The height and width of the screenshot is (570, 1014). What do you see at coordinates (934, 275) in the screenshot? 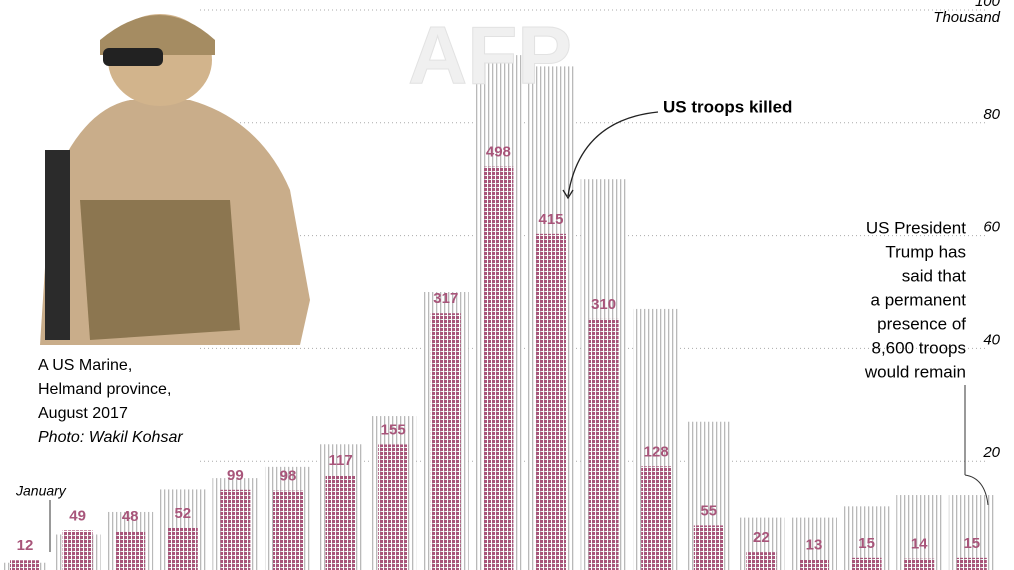
I see `annotation-line-text: said that` at bounding box center [934, 275].